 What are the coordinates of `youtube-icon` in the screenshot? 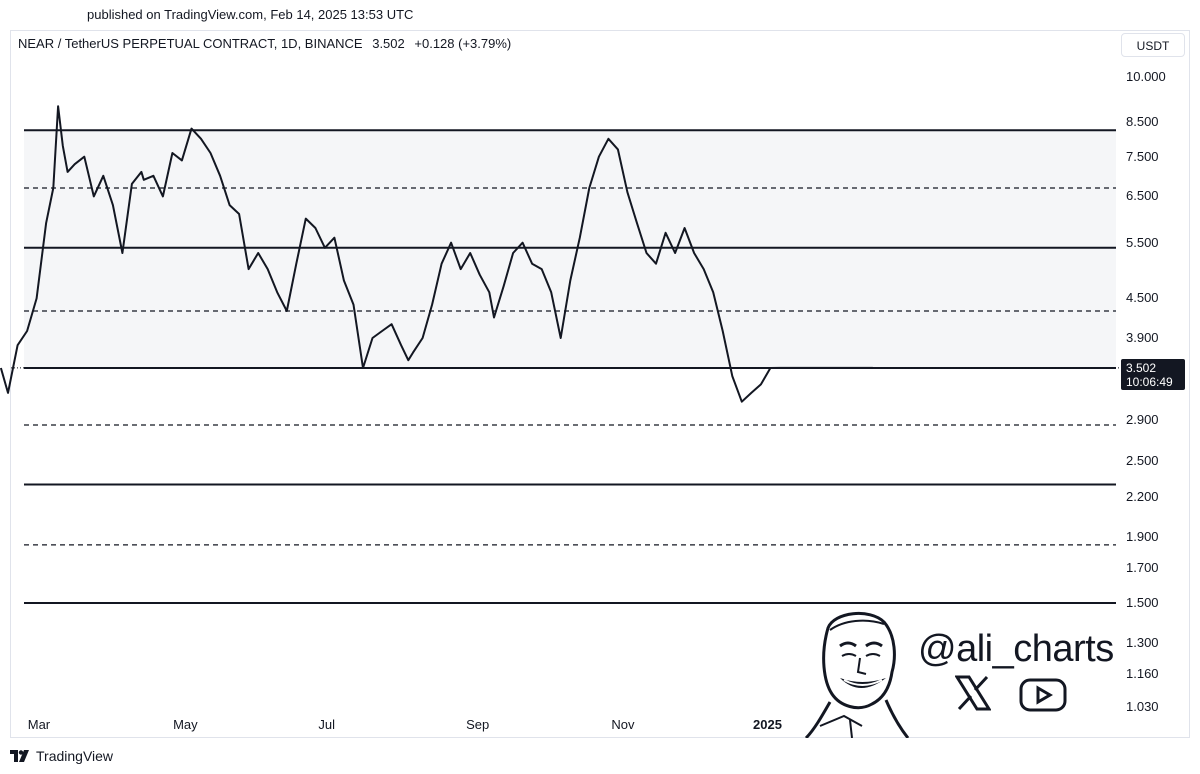 It's located at (1043, 695).